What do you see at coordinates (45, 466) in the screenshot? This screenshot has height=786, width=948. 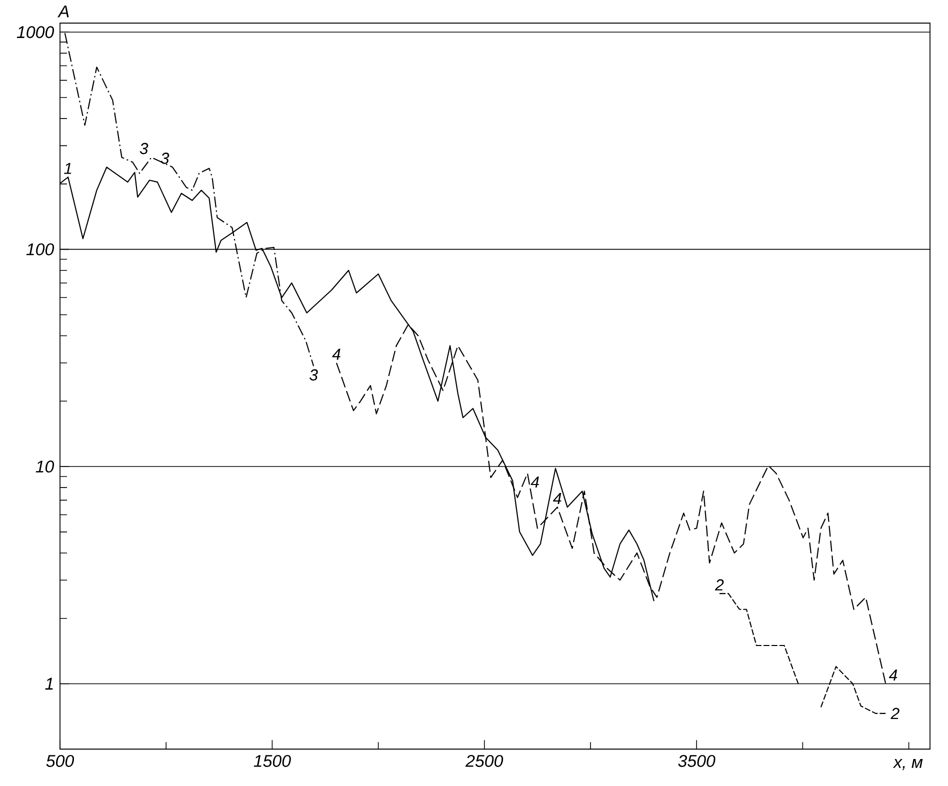 I see `y-tick-label: 10` at bounding box center [45, 466].